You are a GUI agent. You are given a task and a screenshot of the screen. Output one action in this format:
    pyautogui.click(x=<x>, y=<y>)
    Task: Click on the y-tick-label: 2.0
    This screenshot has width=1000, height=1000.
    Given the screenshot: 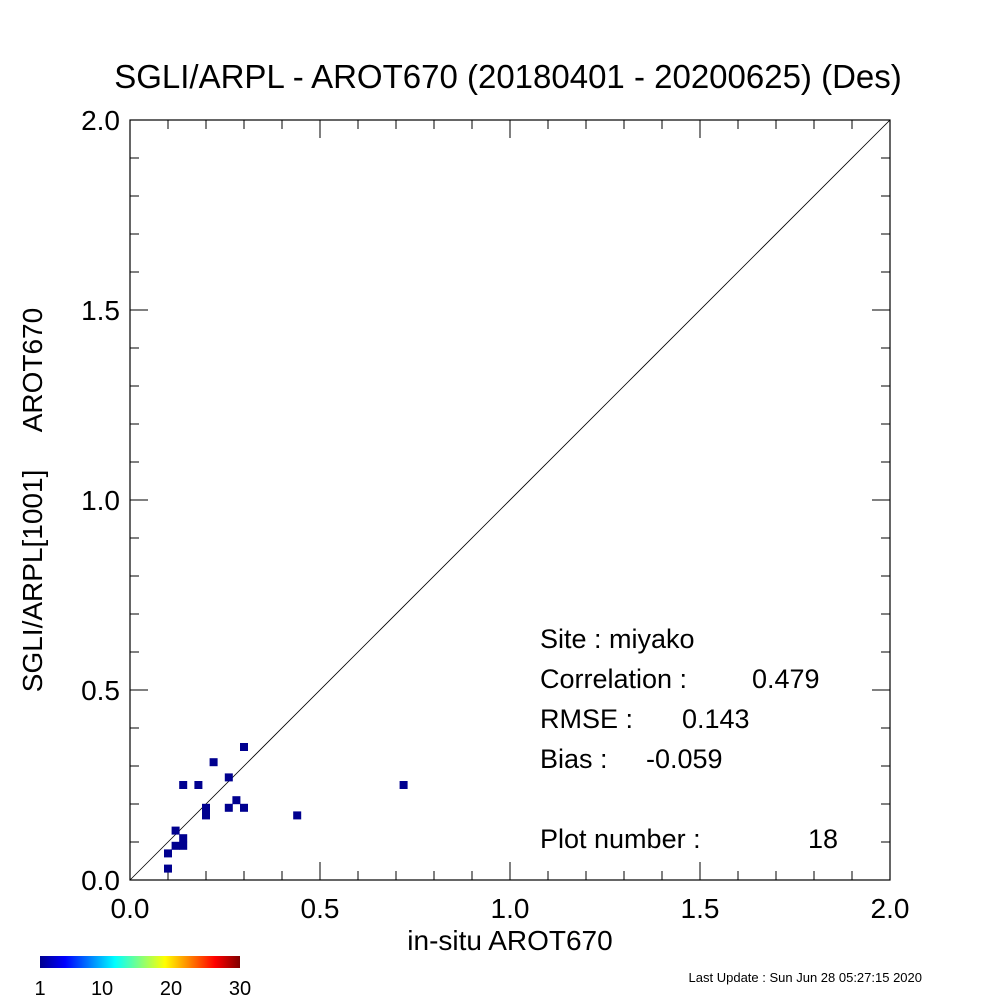 What is the action you would take?
    pyautogui.click(x=100, y=120)
    